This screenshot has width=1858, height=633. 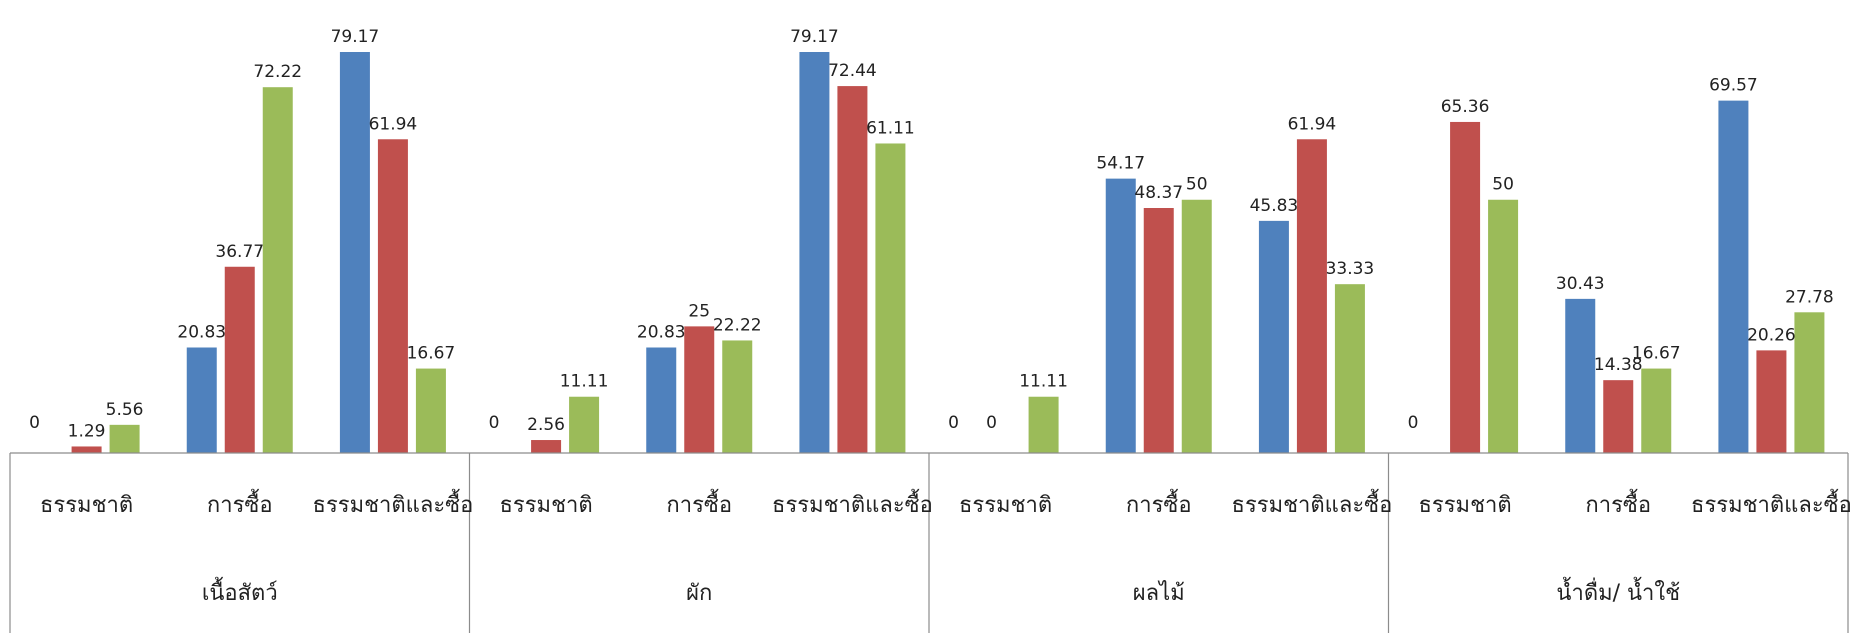 What do you see at coordinates (546, 425) in the screenshot?
I see `data-label: 2.56` at bounding box center [546, 425].